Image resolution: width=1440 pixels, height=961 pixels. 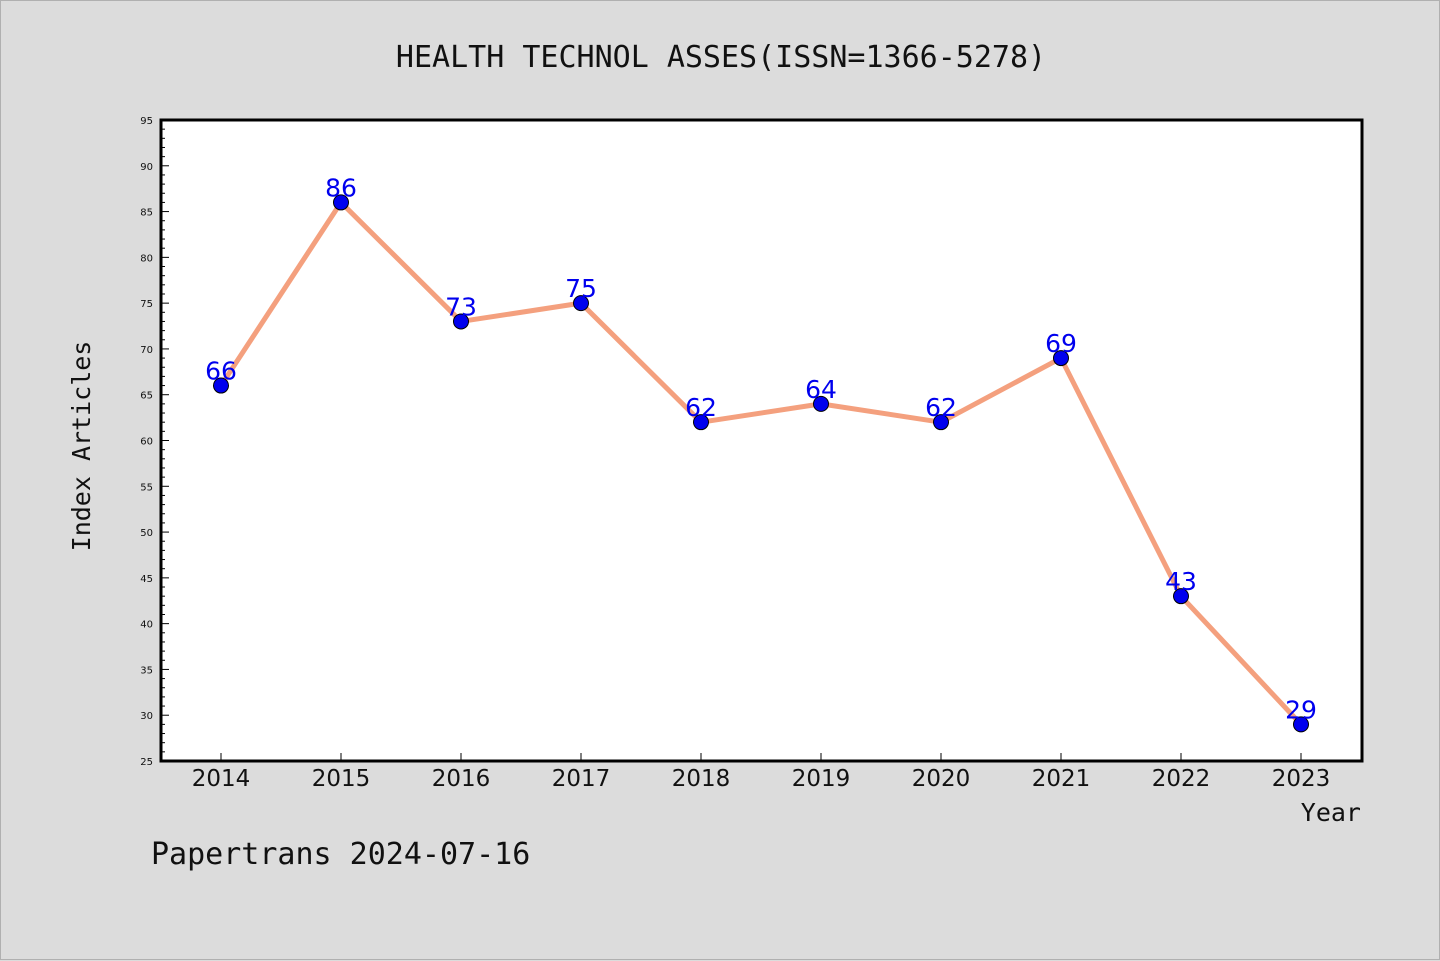 I want to click on y-axis-tick-labels: 25 30 35 40 45 50 55 60 65 70 75 80 85 90 95, so click(x=146, y=442).